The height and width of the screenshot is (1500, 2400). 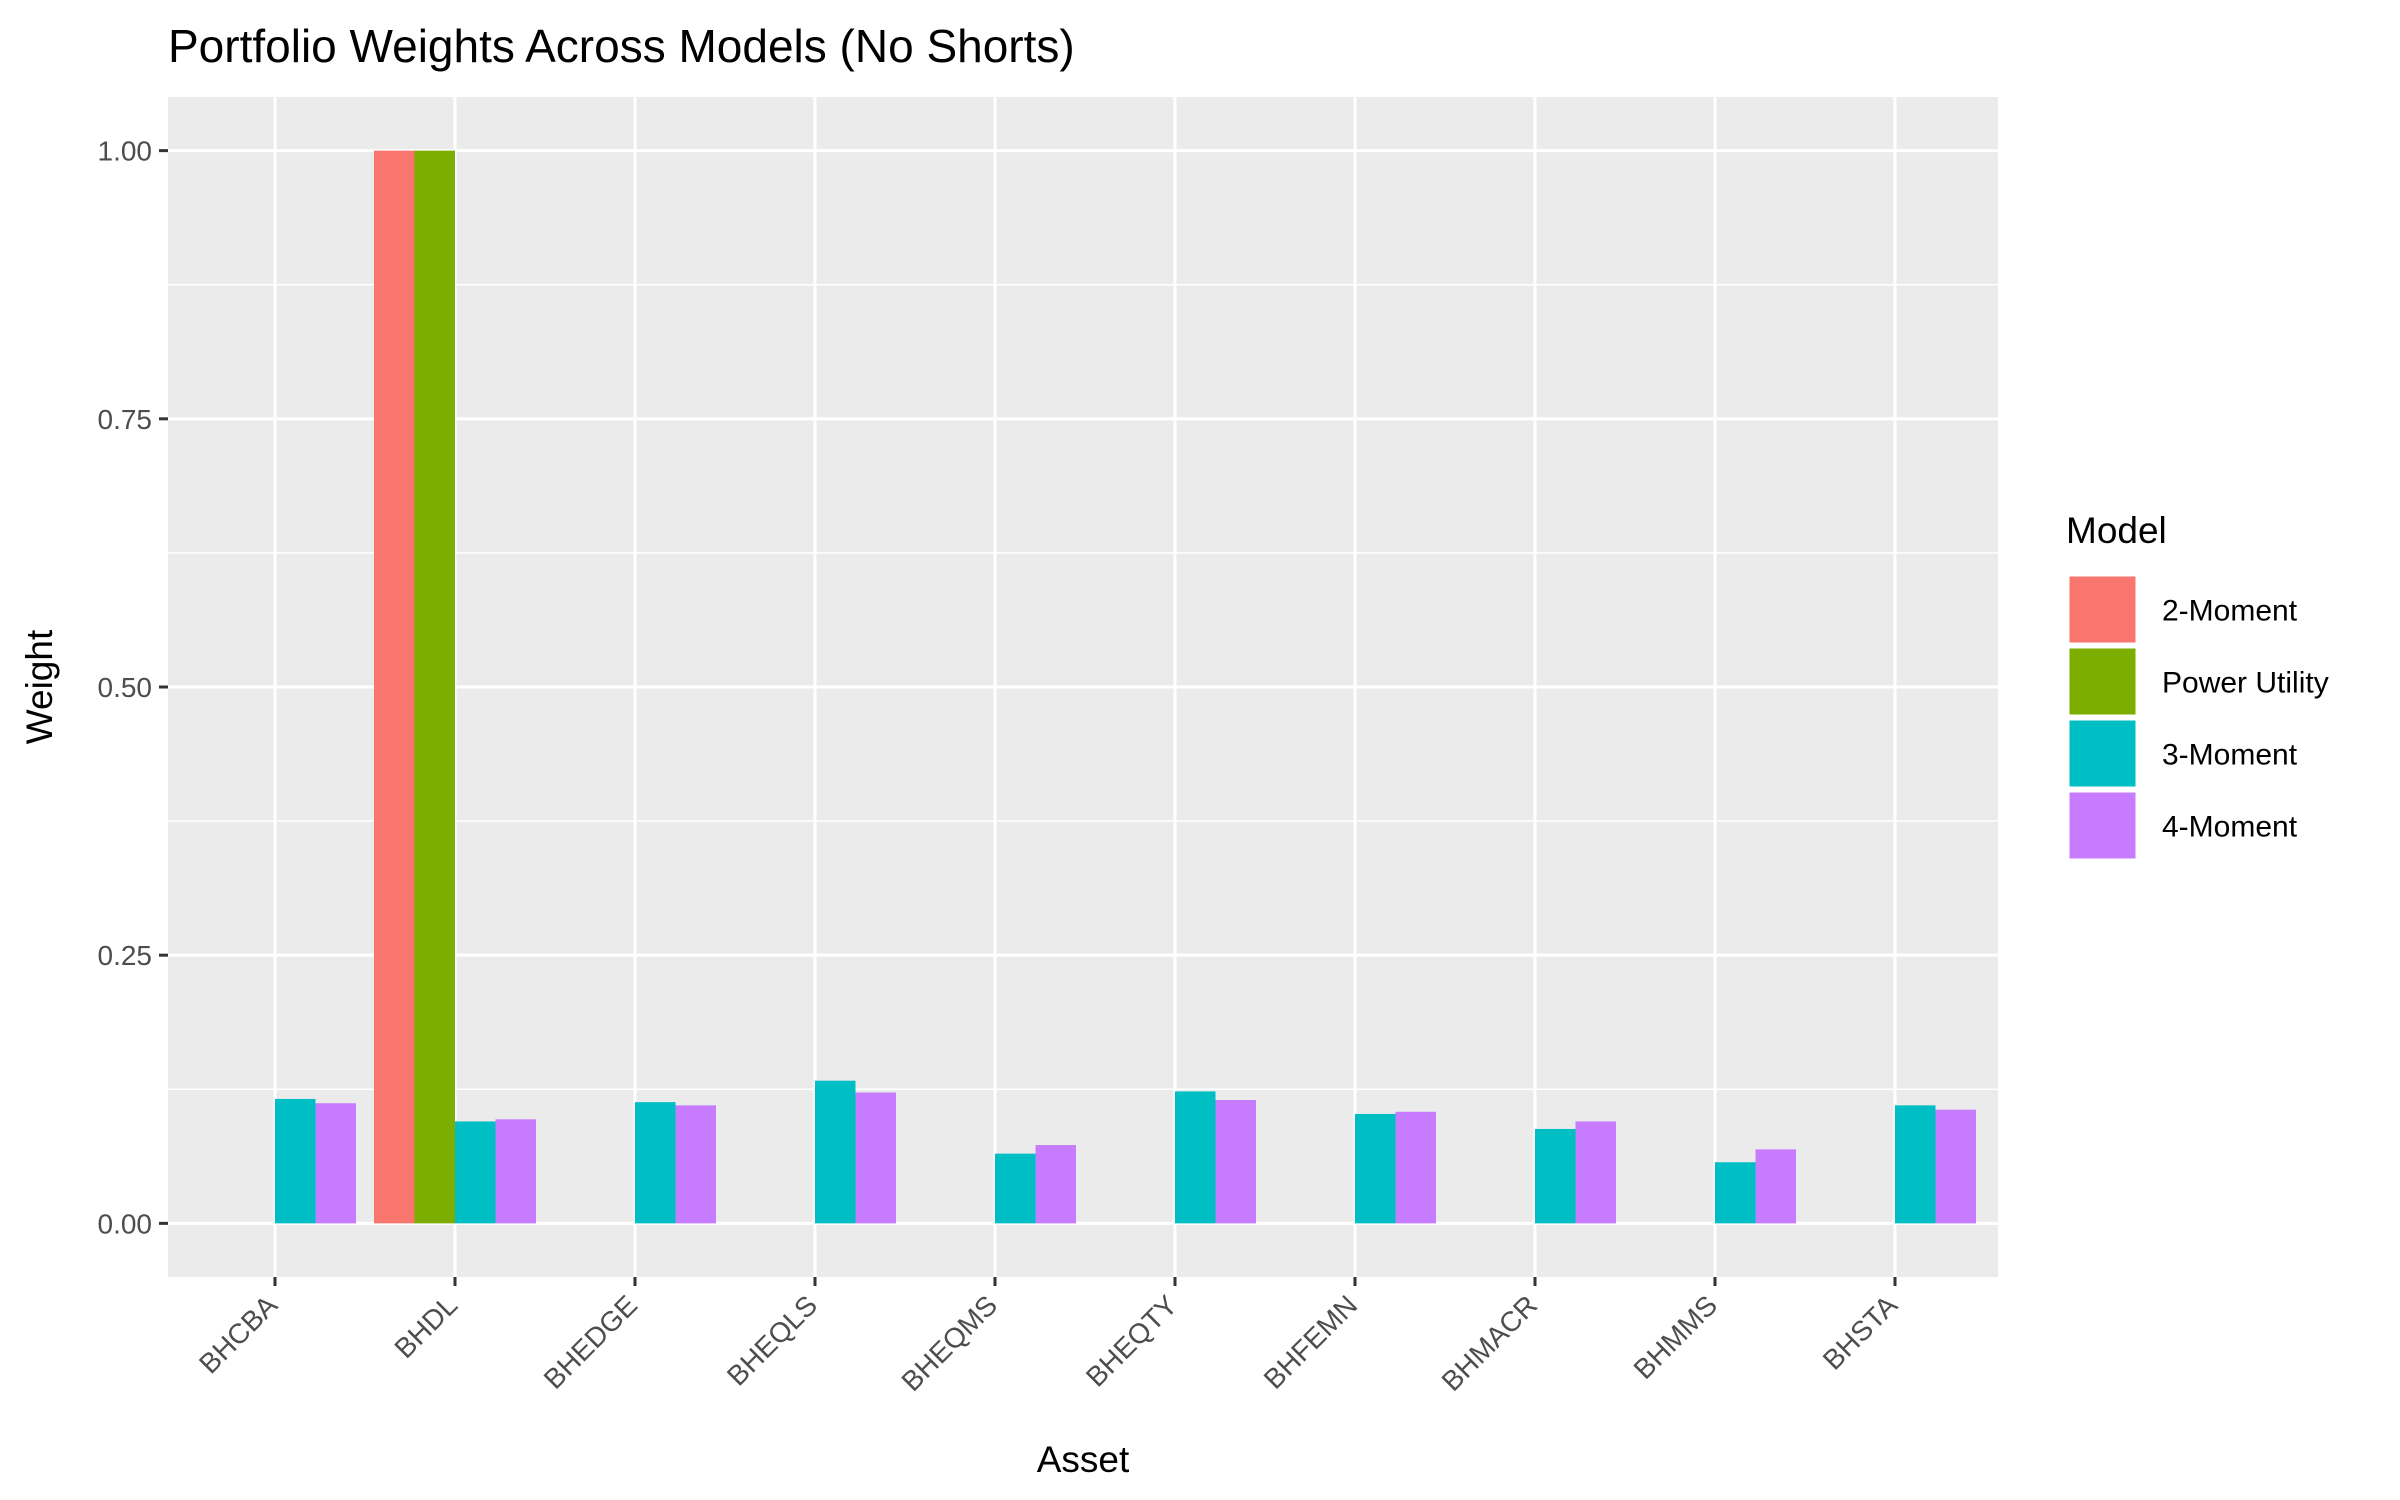 I want to click on legend-label: 4-Moment, so click(x=2230, y=827).